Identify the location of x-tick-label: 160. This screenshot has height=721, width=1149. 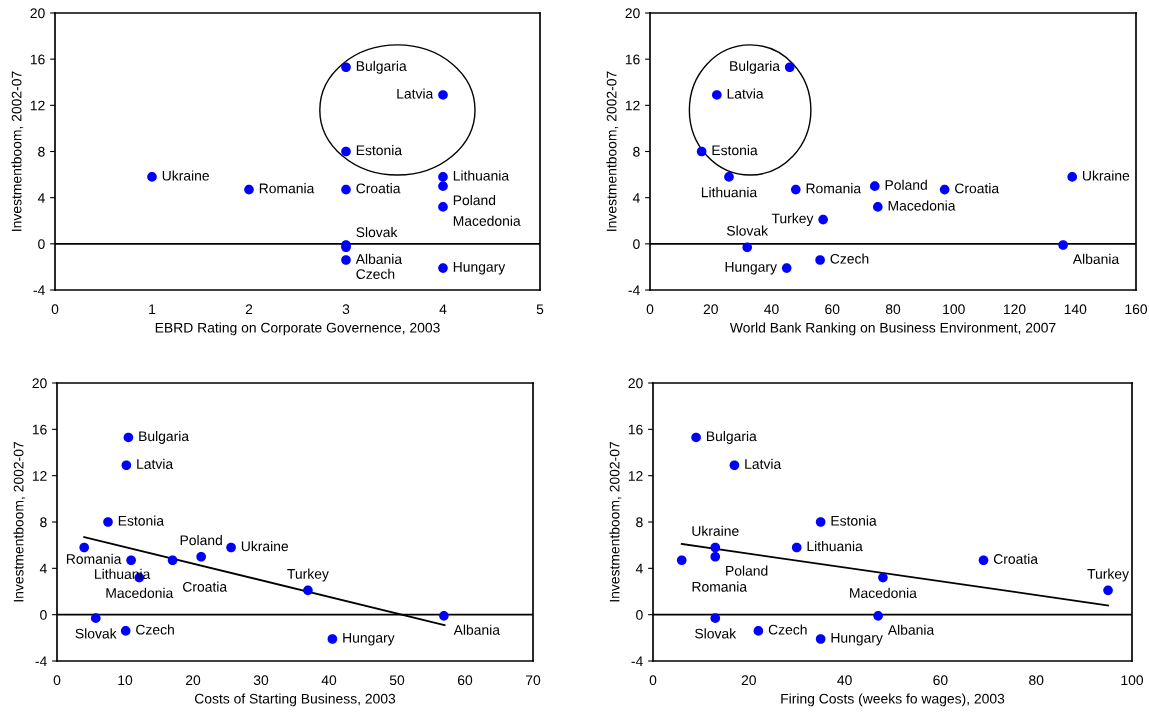
(1136, 309).